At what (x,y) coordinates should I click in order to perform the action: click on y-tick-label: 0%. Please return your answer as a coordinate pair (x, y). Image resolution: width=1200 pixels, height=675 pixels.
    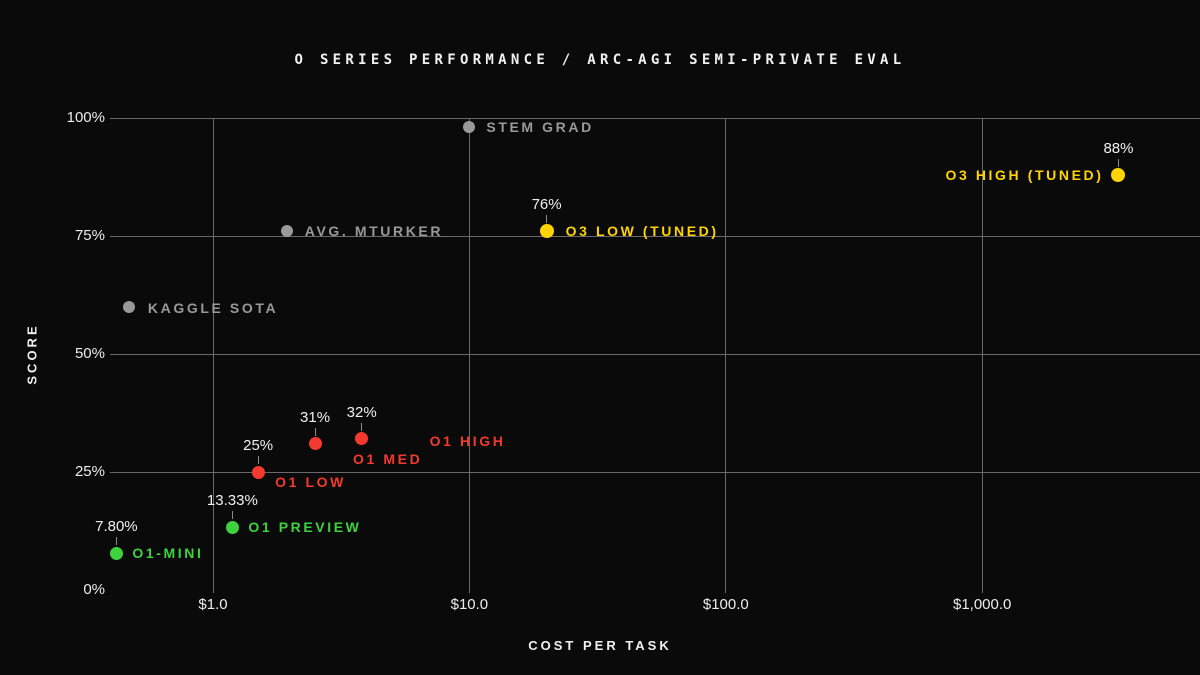
    Looking at the image, I should click on (94, 589).